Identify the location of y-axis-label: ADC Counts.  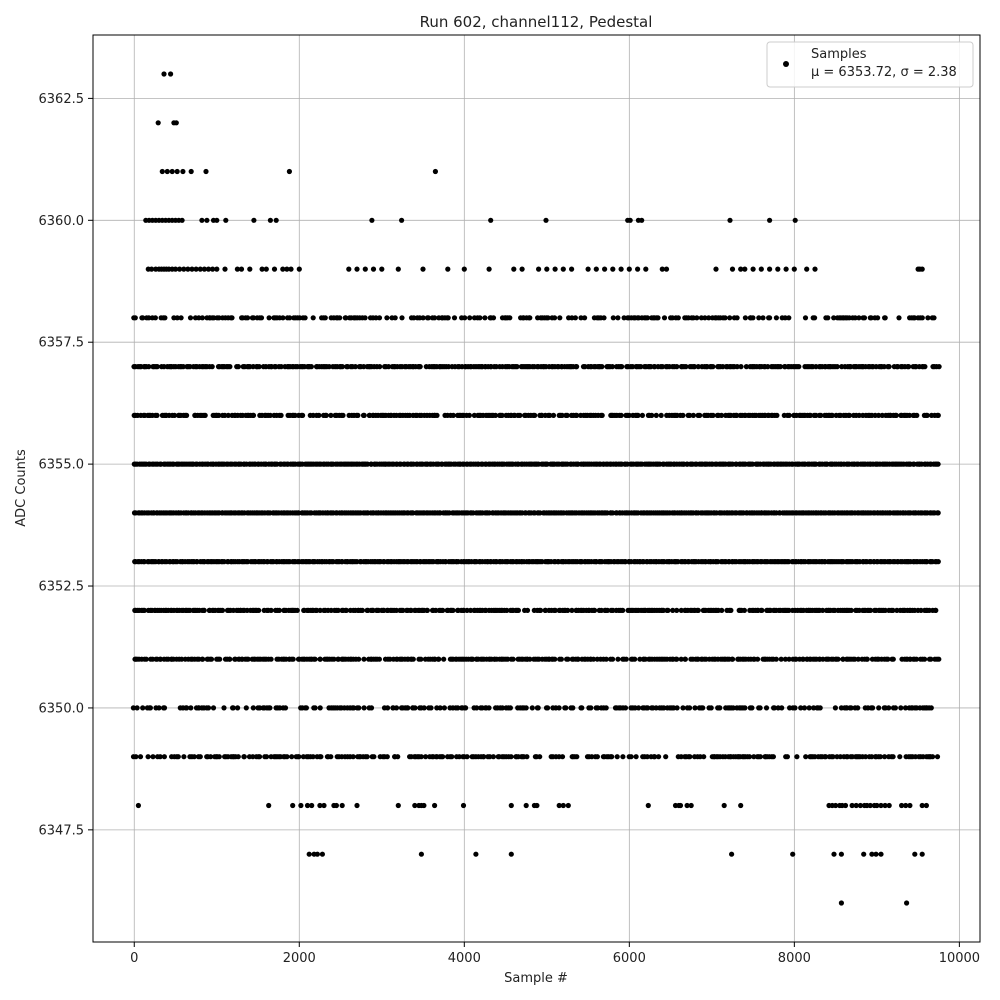
(21, 488).